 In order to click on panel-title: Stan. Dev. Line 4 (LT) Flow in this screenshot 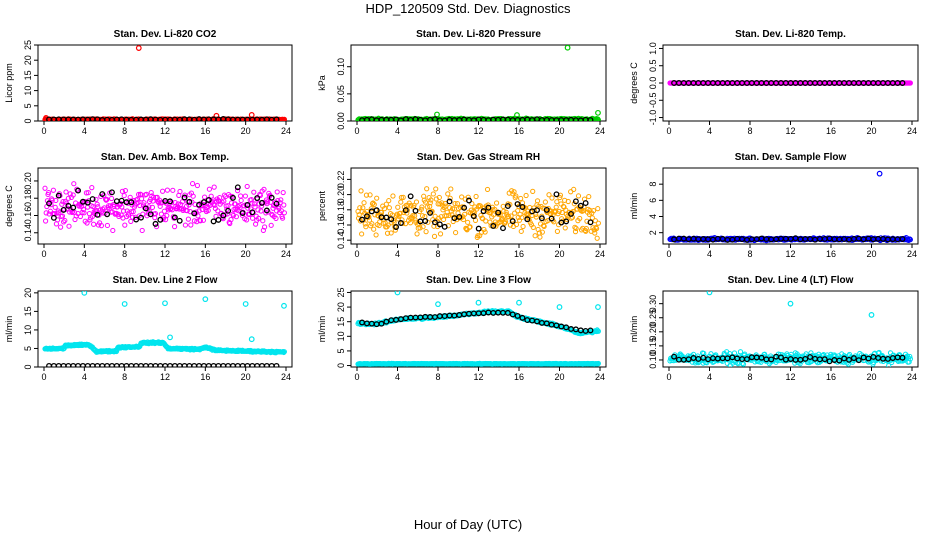, I will do `click(791, 280)`.